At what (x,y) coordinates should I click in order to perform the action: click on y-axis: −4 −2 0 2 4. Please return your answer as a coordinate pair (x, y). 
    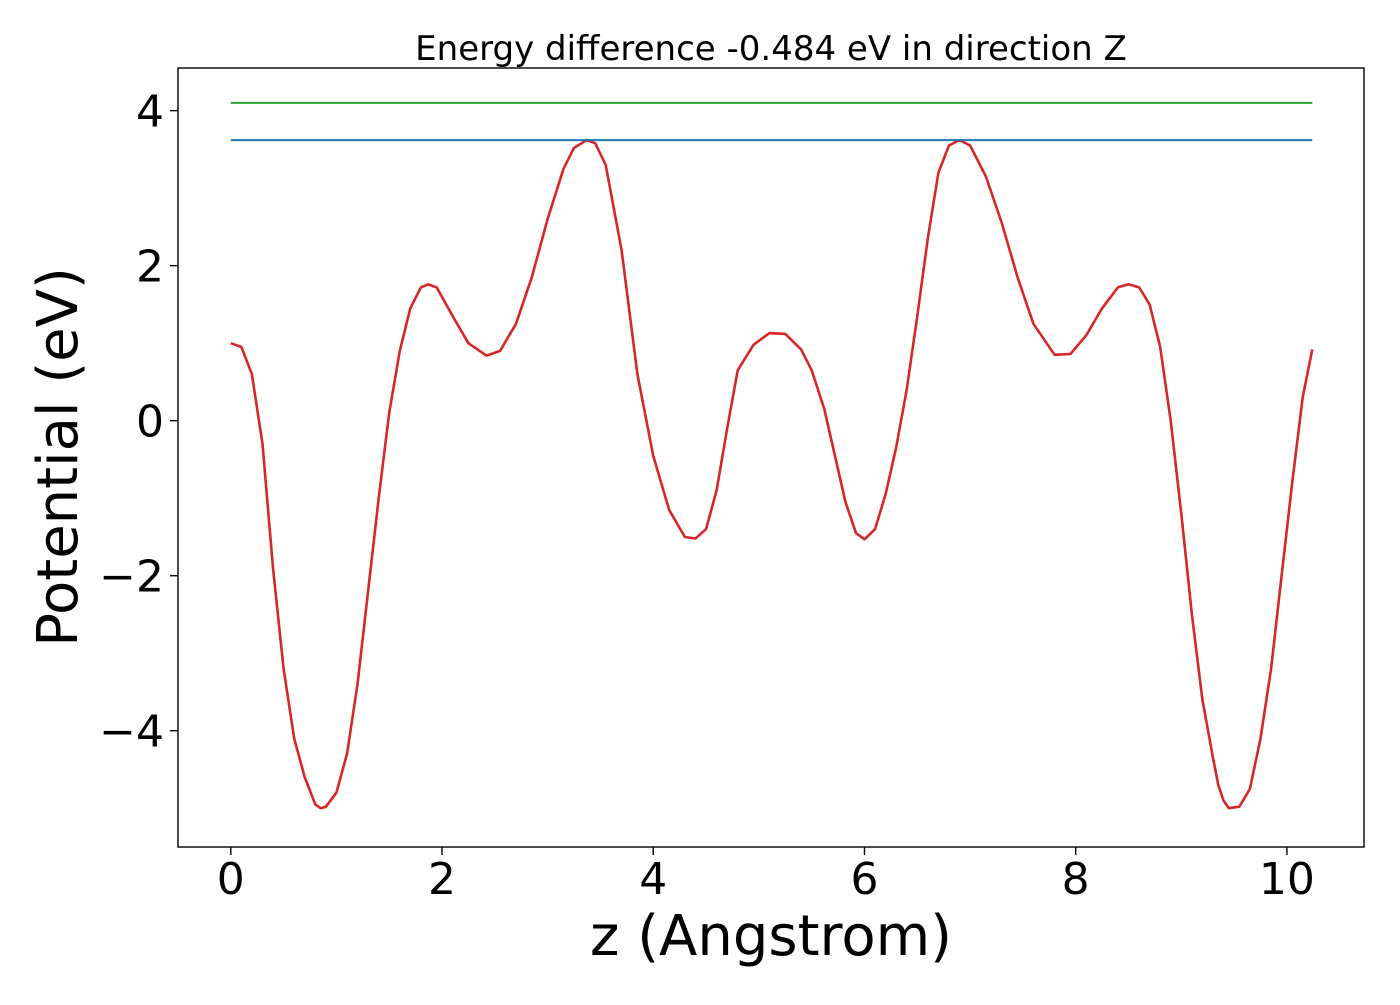
    Looking at the image, I should click on (138, 422).